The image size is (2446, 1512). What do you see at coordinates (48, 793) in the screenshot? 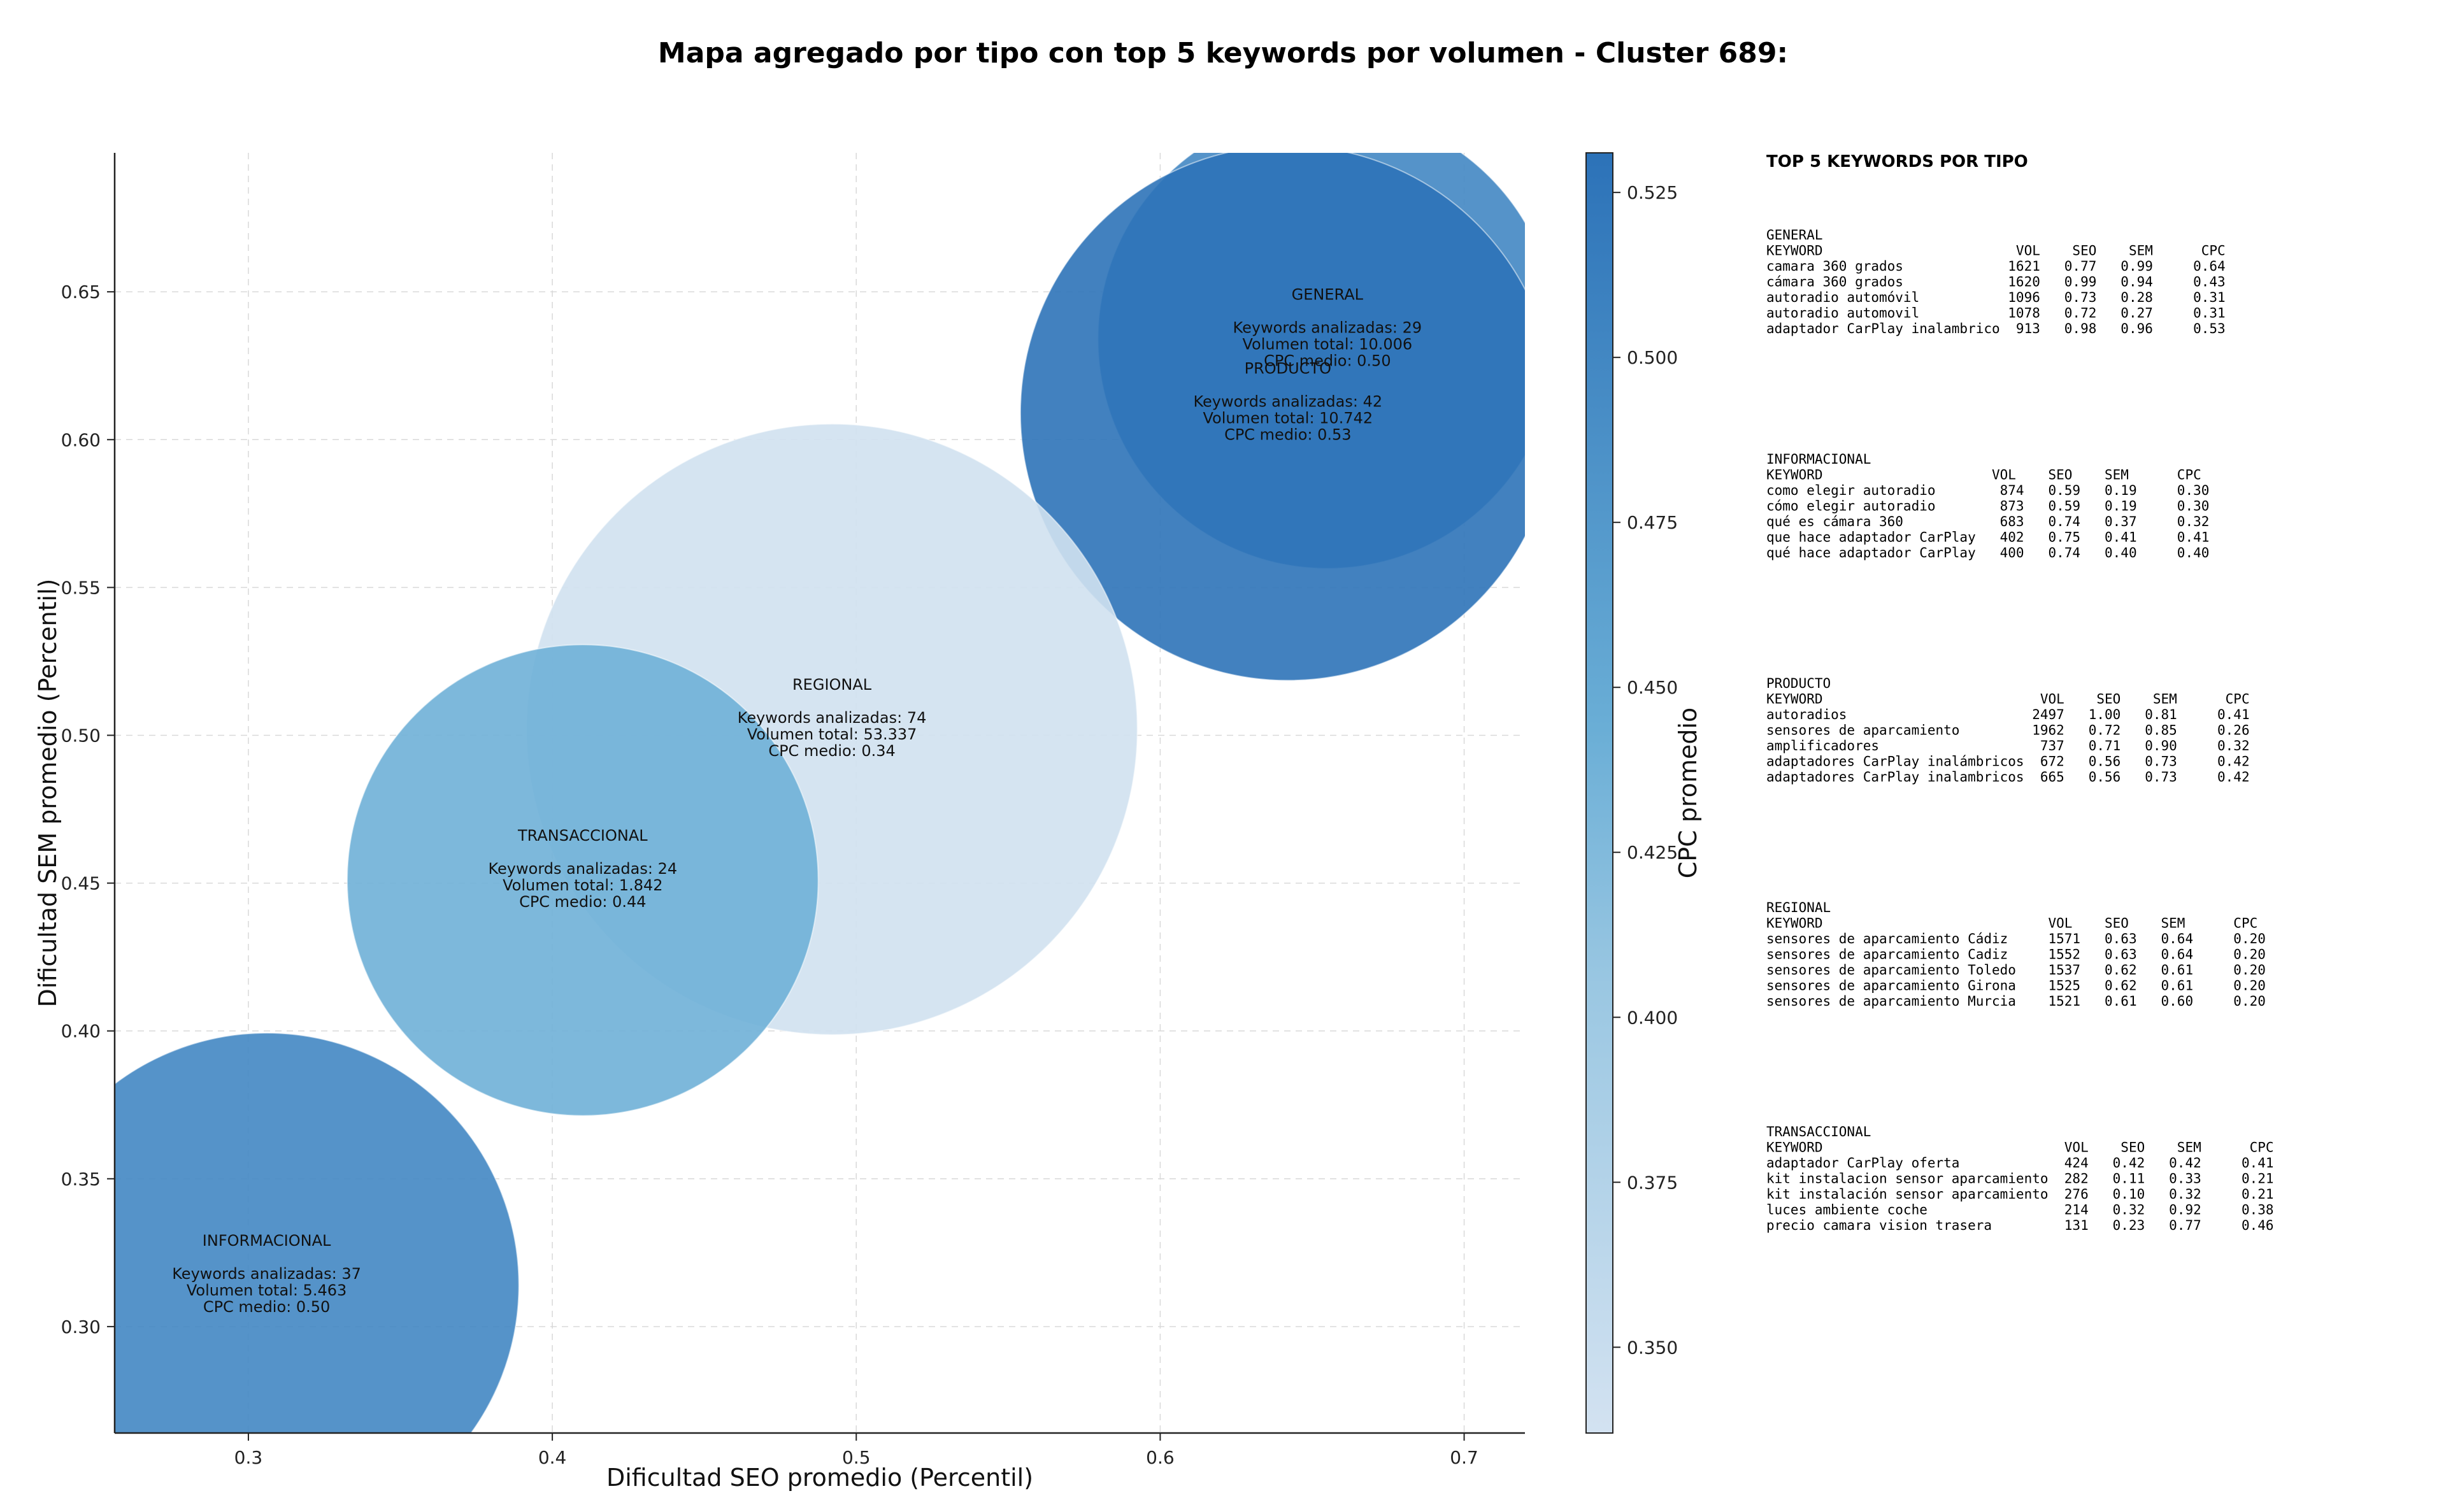
I see `y-axis-label: Dificultad SEM promedio (Percentil)` at bounding box center [48, 793].